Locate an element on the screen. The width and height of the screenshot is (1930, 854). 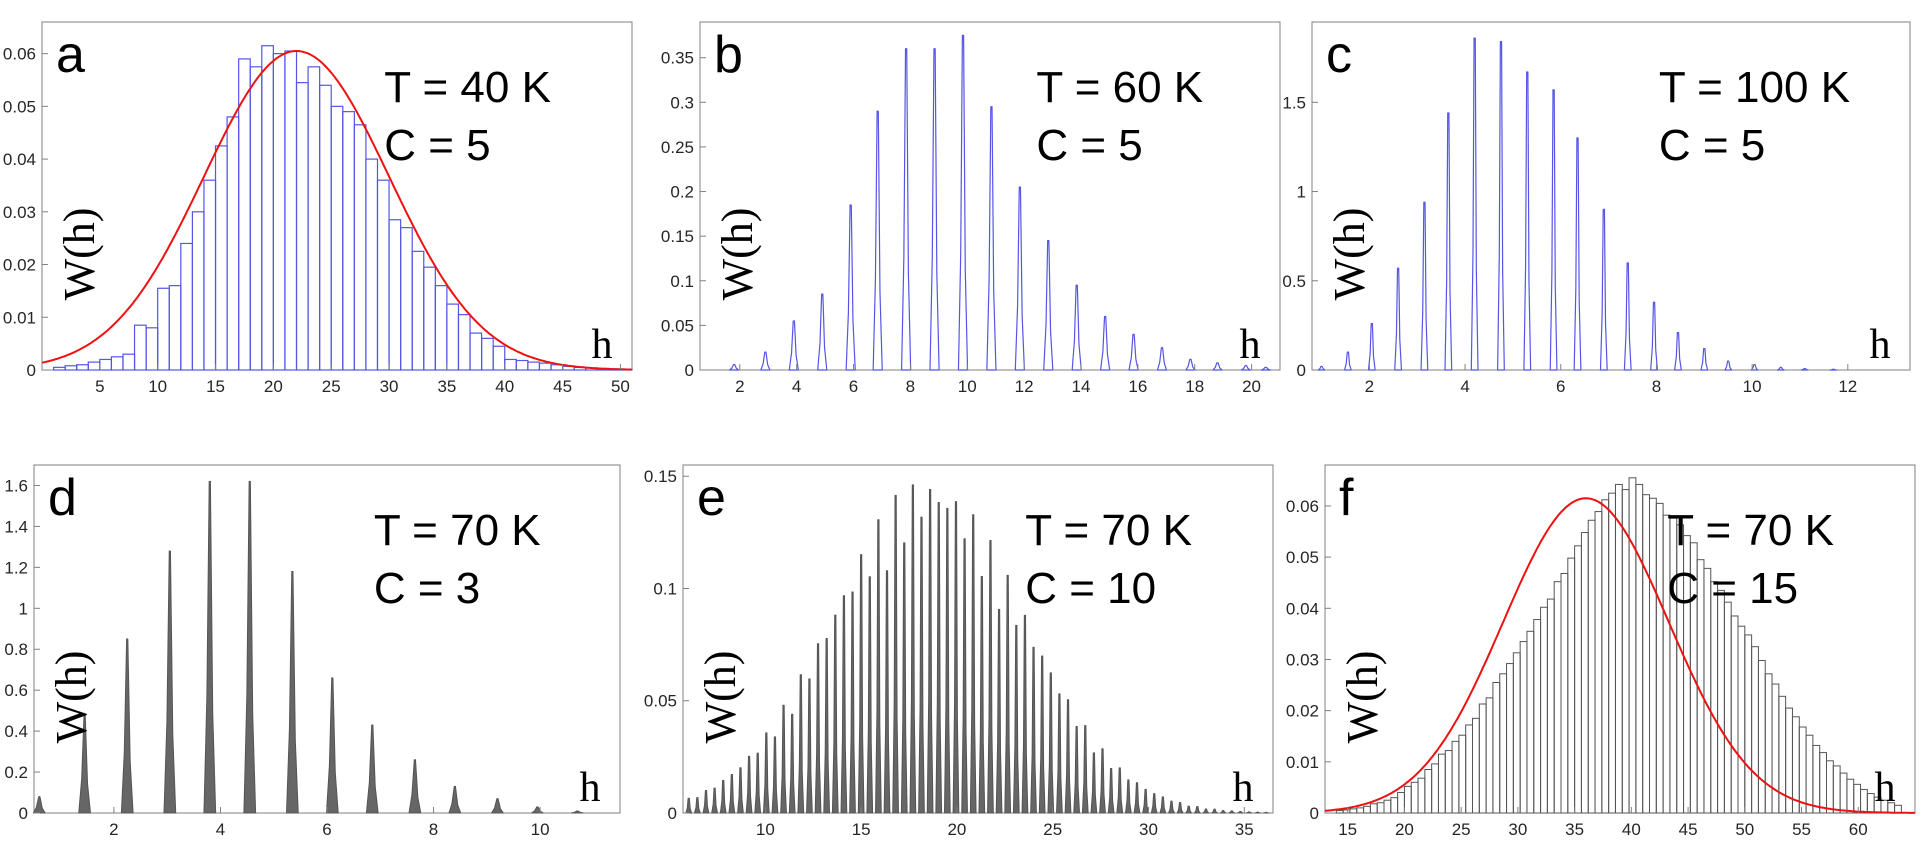
x-tick-label: 4 is located at coordinates (1464, 386).